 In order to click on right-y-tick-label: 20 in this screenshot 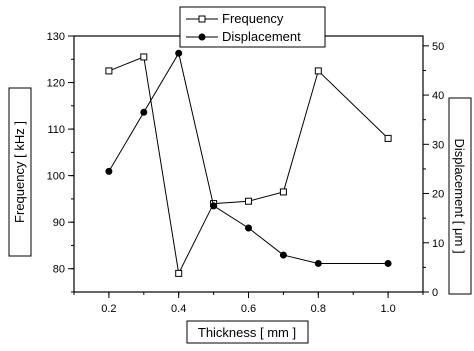, I will do `click(438, 195)`.